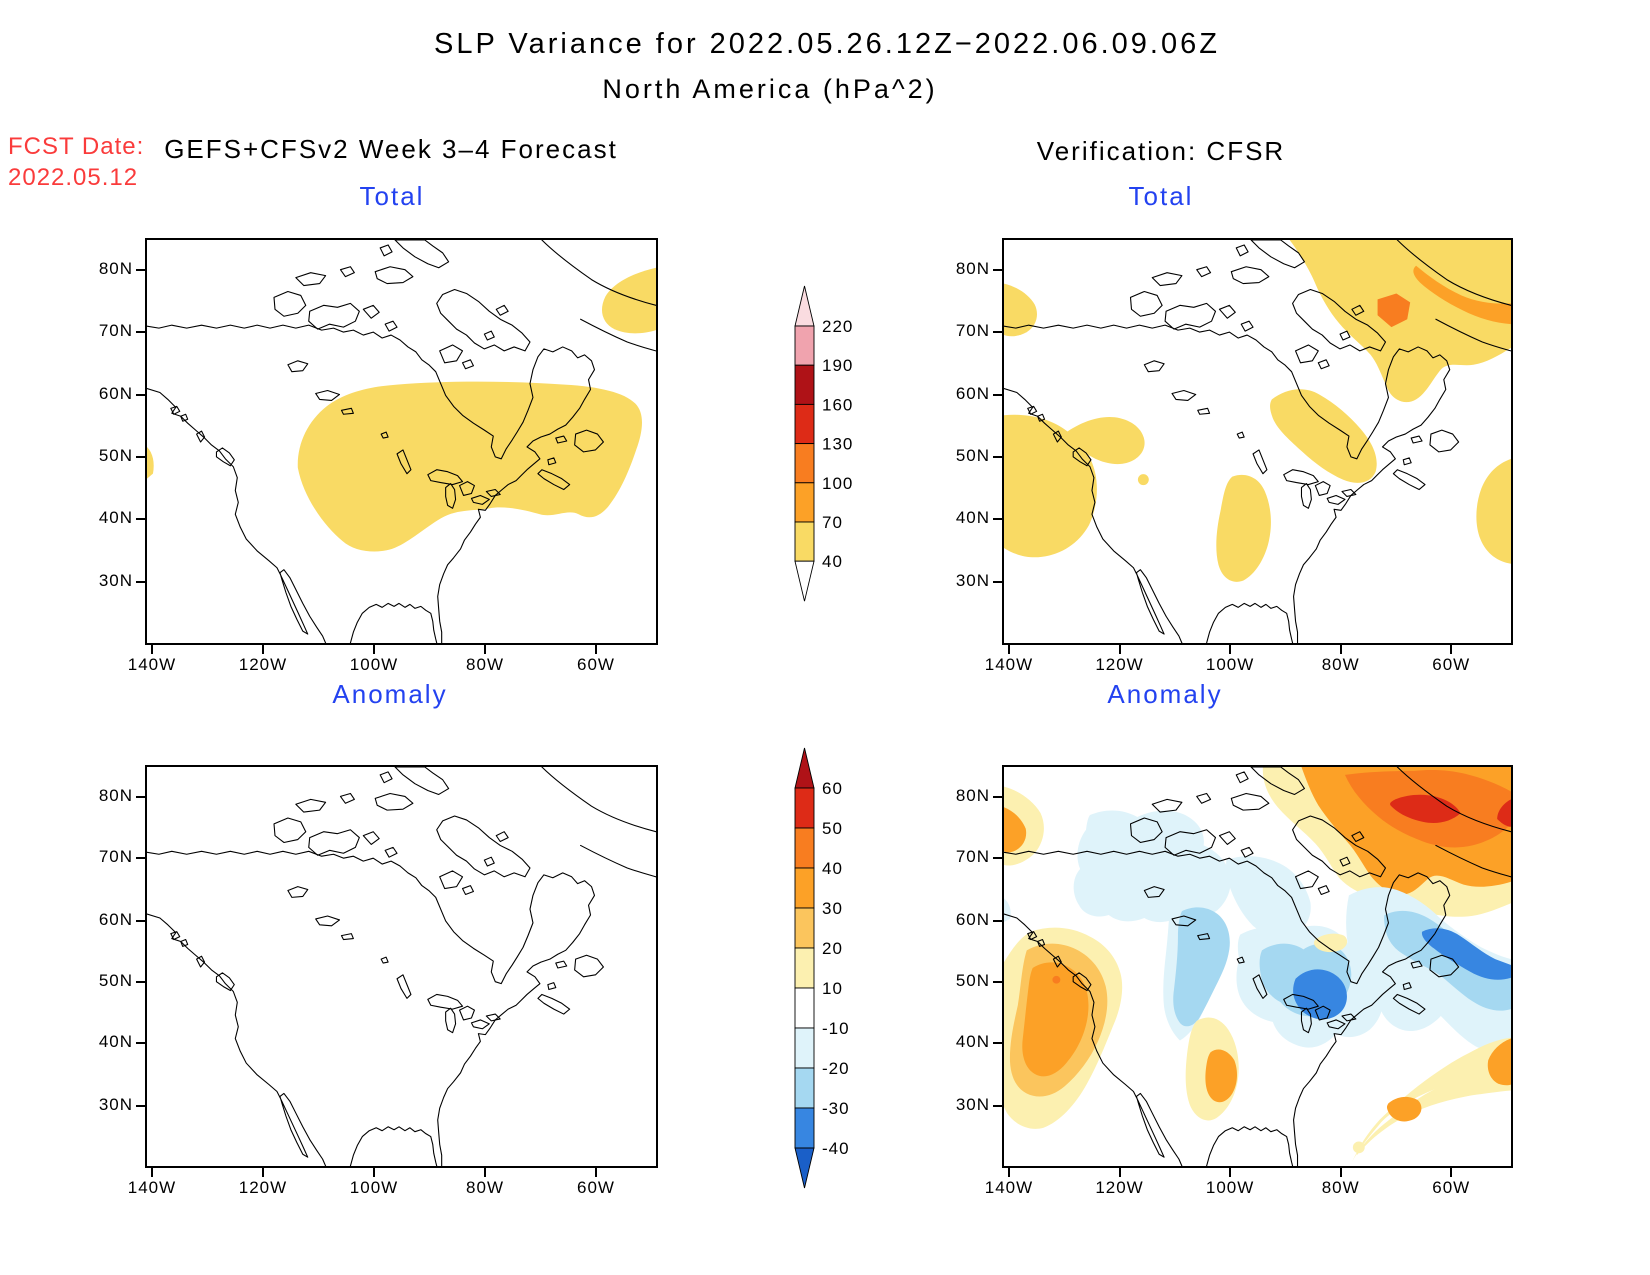  Describe the element at coordinates (836, 1028) in the screenshot. I see `colorbar-label--10: -10` at that location.